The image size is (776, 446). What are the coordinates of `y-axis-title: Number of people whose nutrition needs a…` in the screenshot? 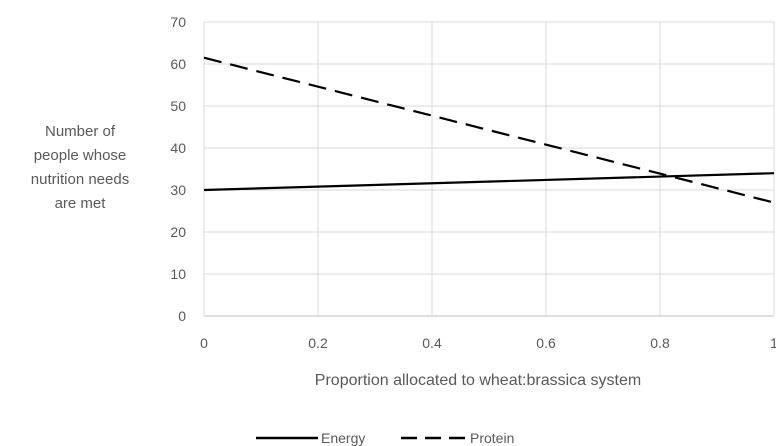 It's located at (80, 168).